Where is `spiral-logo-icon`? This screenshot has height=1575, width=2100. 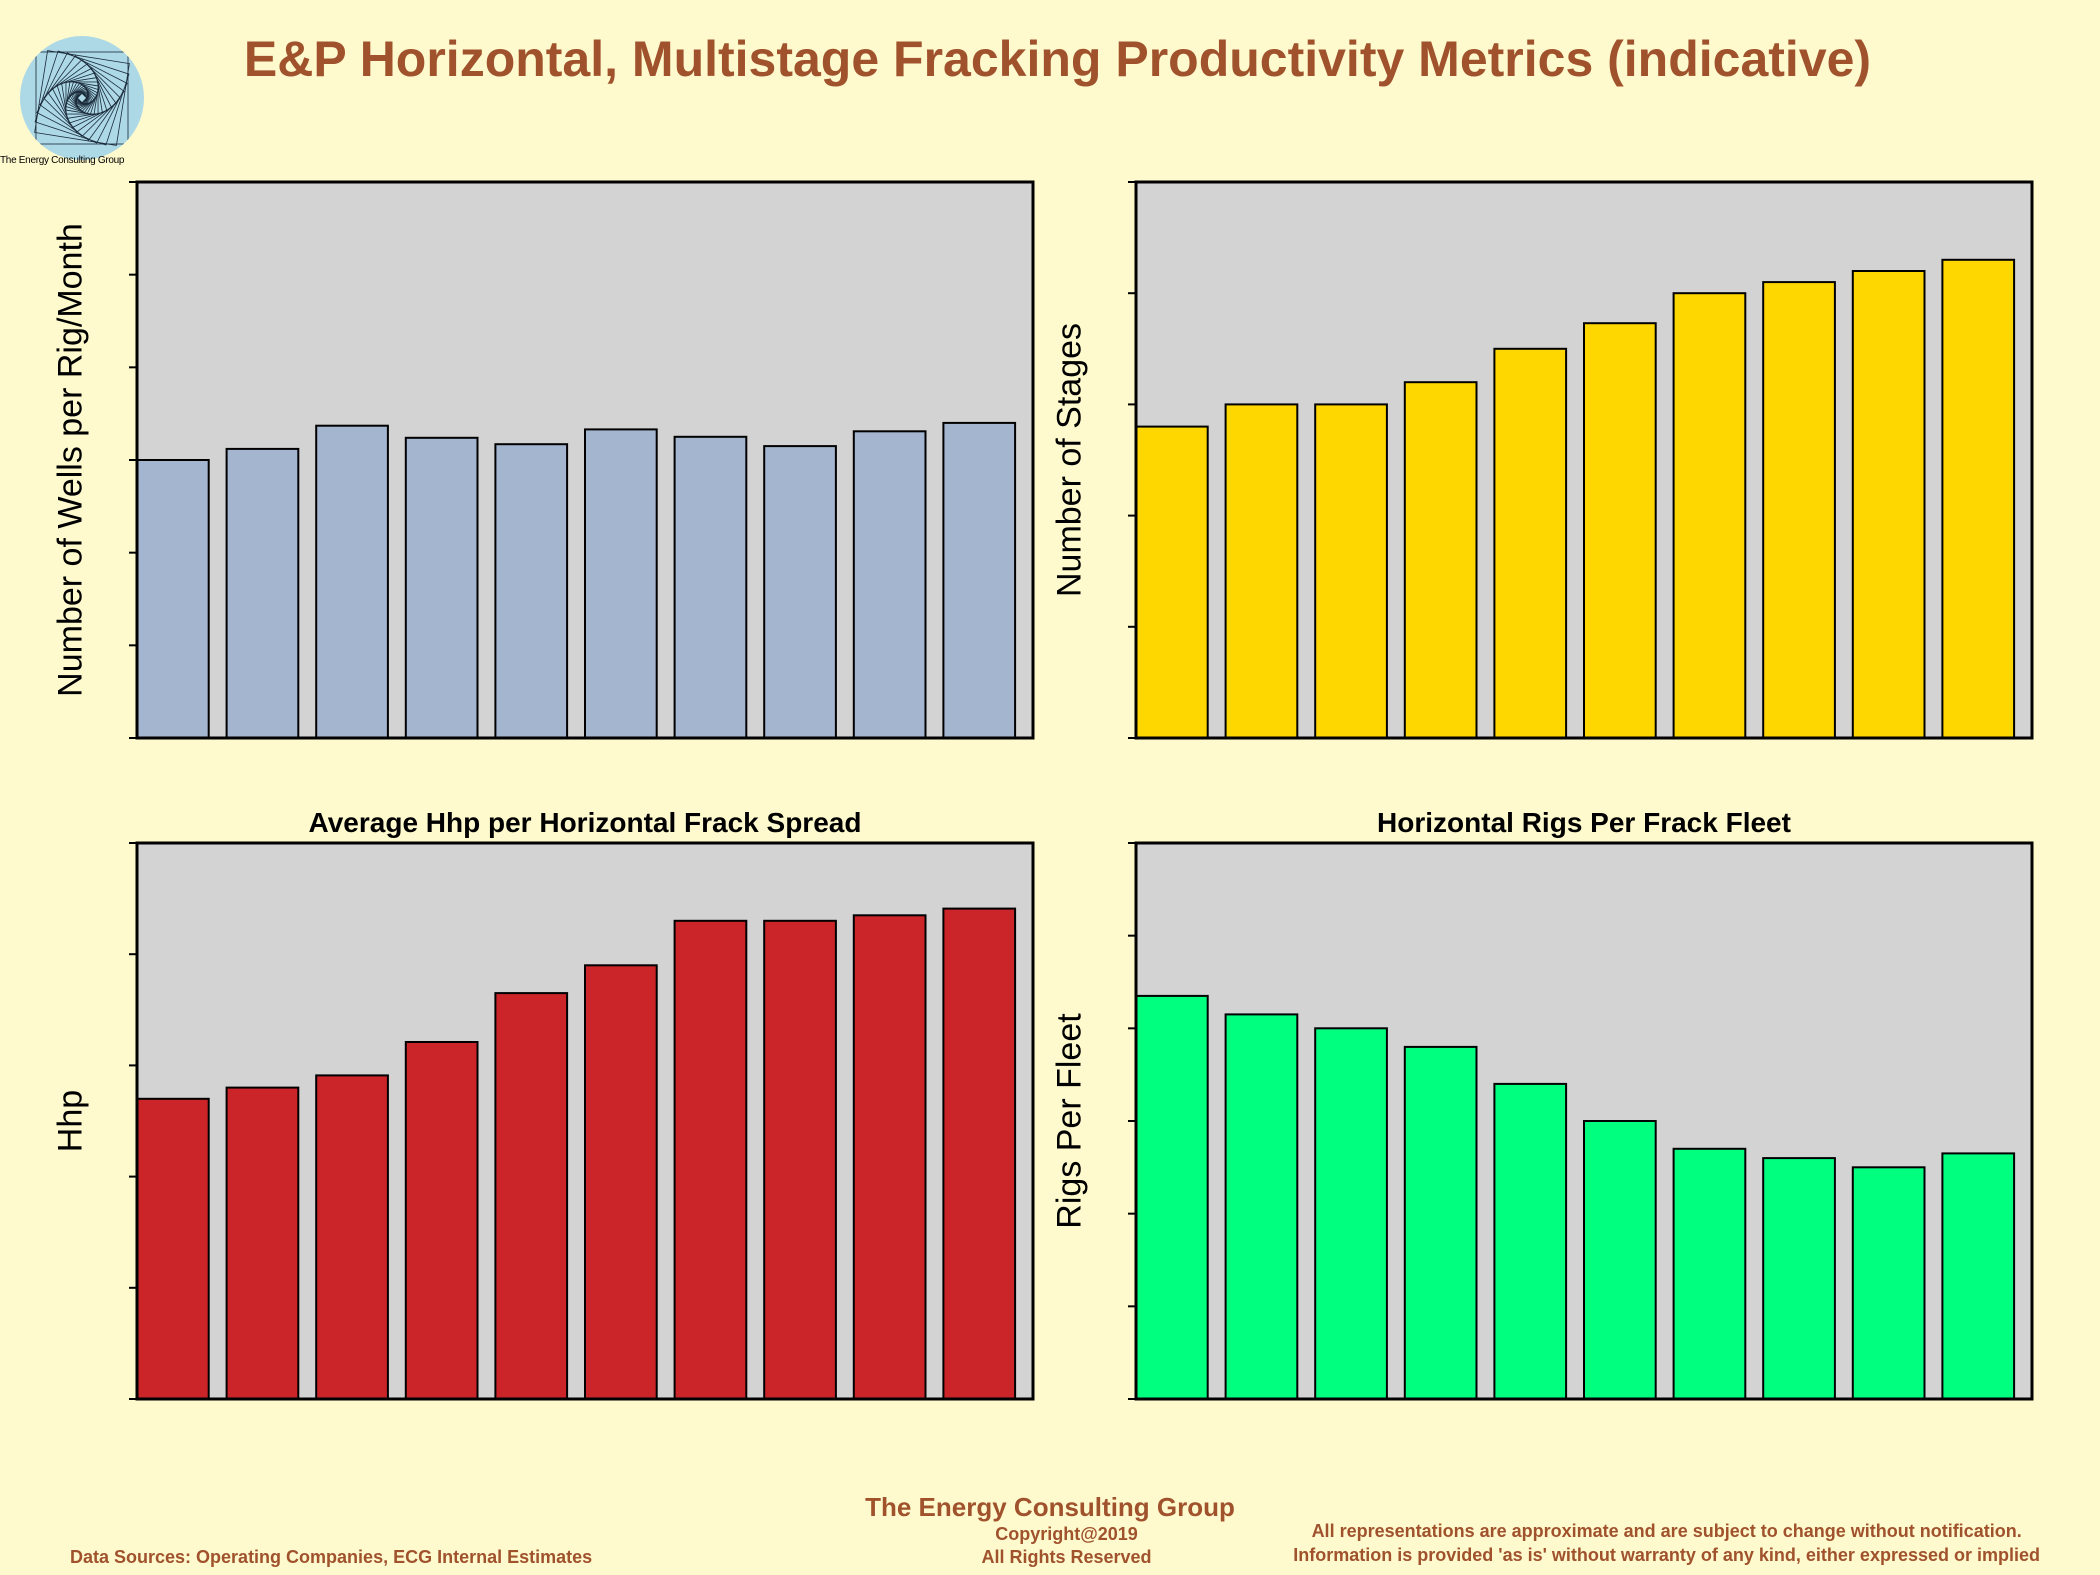
spiral-logo-icon is located at coordinates (82, 98).